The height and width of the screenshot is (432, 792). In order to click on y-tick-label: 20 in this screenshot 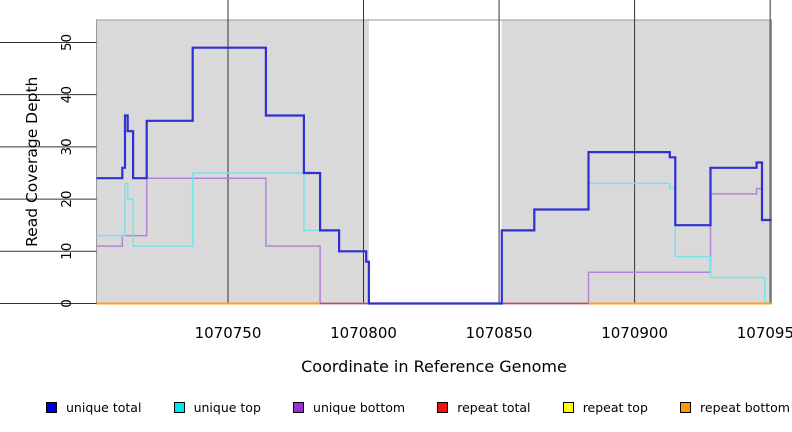, I will do `click(67, 198)`.